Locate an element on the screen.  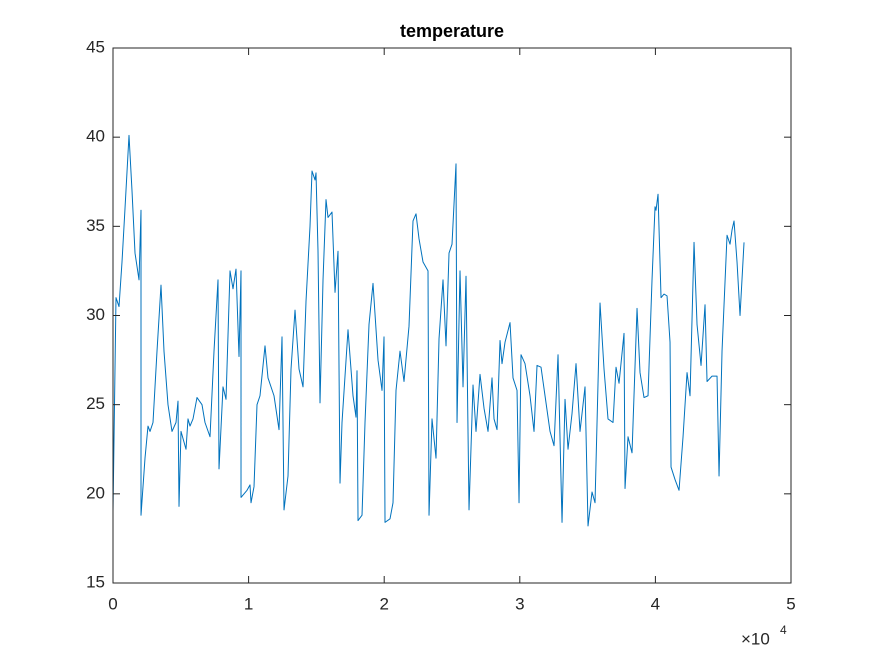
x-tick-label: 4 is located at coordinates (655, 603).